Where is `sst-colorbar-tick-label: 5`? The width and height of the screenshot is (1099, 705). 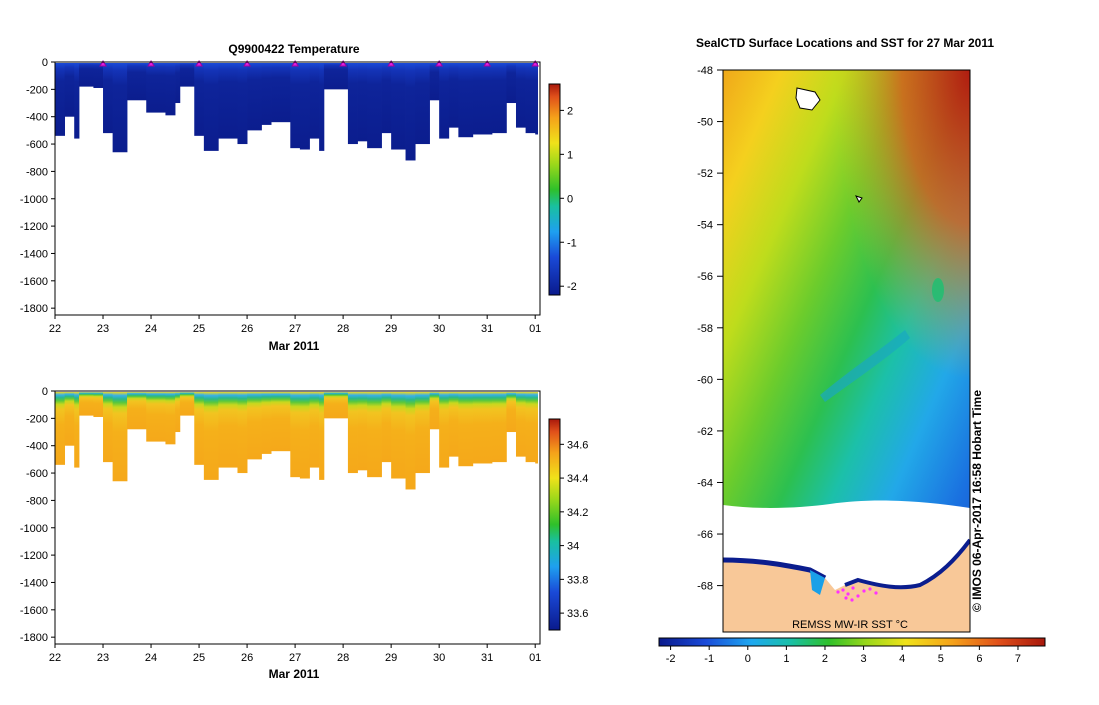 sst-colorbar-tick-label: 5 is located at coordinates (941, 659).